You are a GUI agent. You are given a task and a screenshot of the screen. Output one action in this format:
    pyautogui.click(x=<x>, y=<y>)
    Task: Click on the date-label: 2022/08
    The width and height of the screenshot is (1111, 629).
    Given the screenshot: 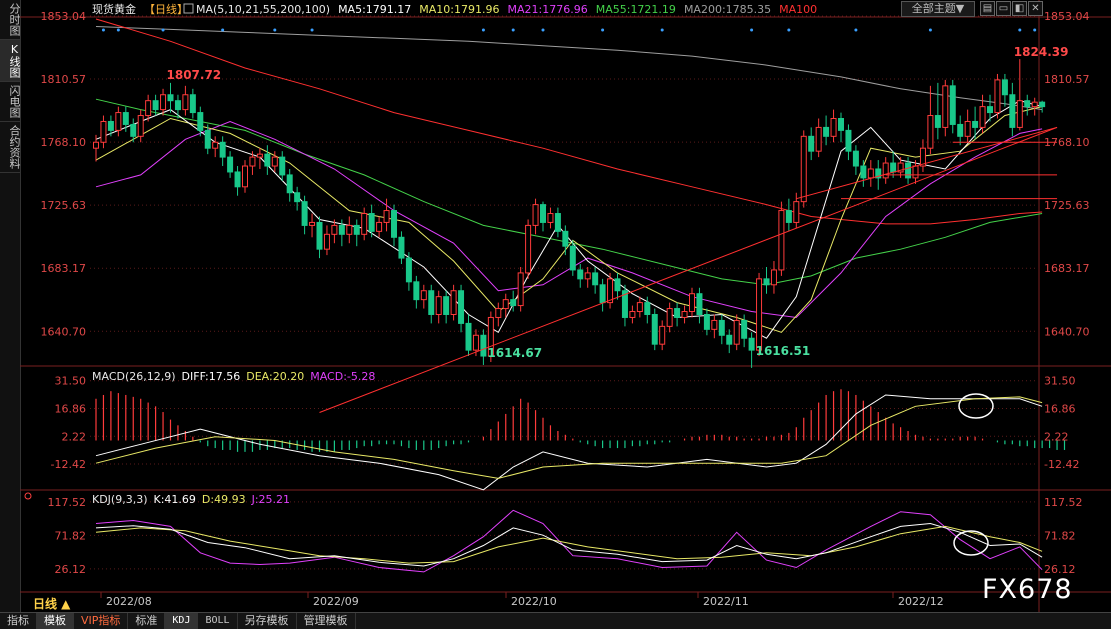 What is the action you would take?
    pyautogui.click(x=129, y=601)
    